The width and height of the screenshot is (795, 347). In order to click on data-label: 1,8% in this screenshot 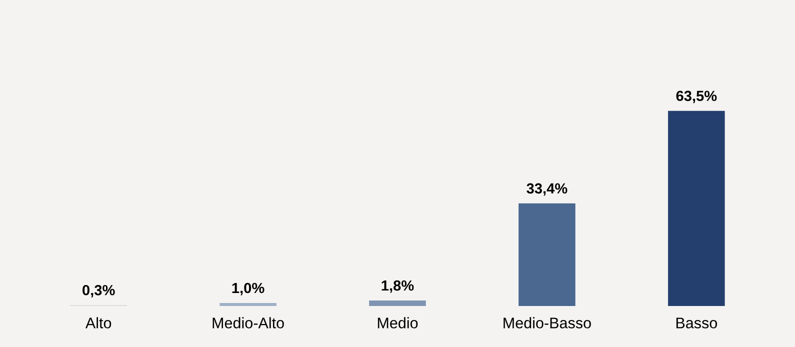, I will do `click(398, 286)`.